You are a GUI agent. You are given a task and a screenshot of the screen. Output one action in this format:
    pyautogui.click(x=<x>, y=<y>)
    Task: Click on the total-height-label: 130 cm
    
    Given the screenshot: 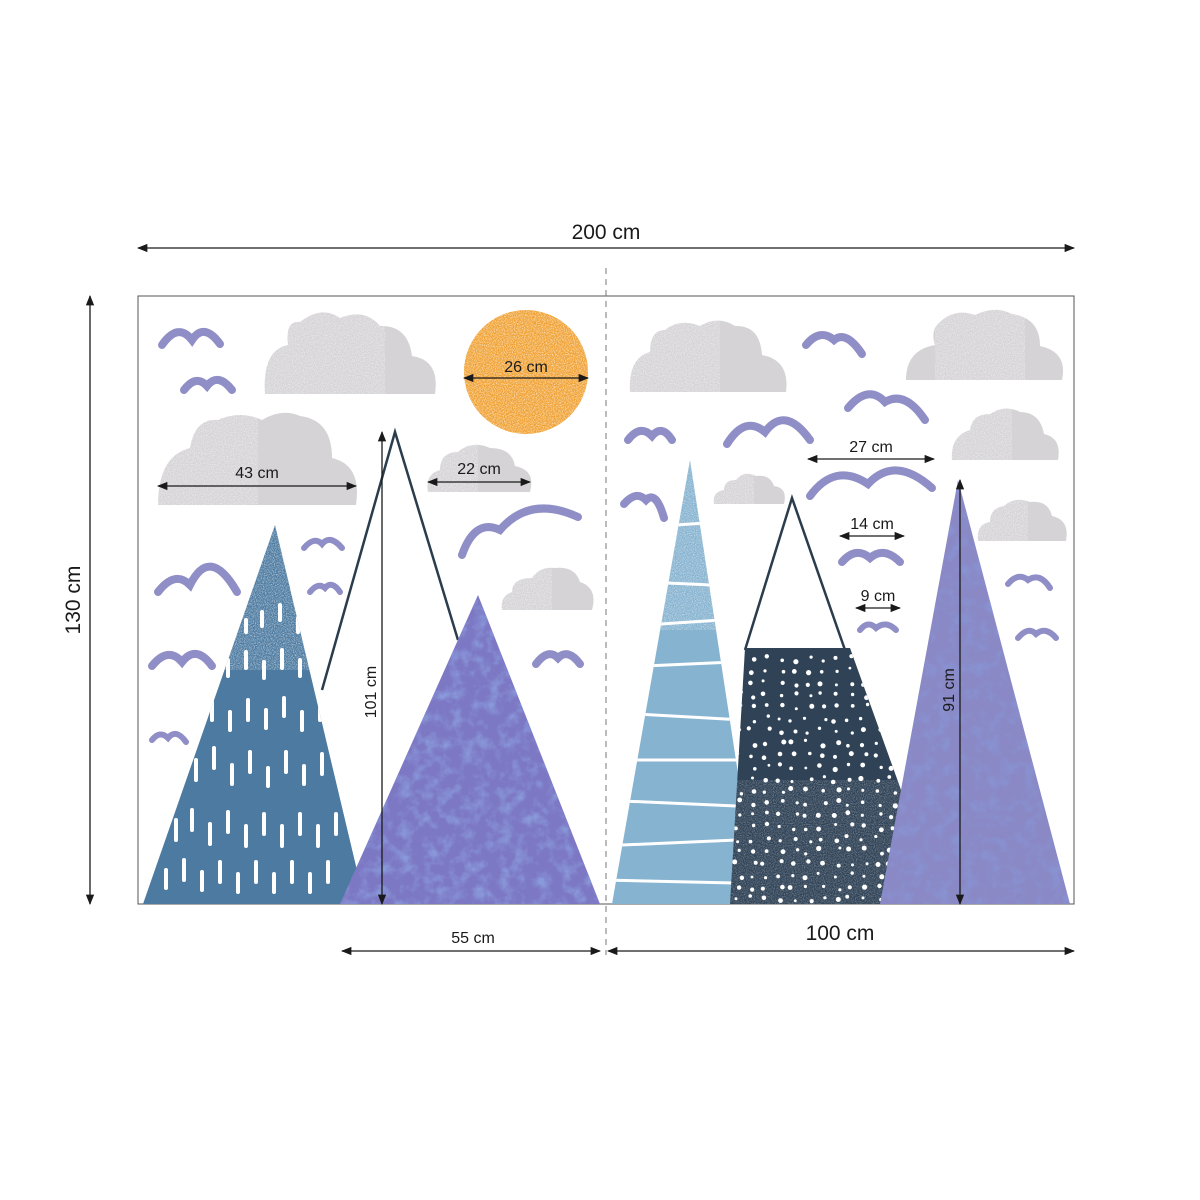 What is the action you would take?
    pyautogui.click(x=73, y=600)
    